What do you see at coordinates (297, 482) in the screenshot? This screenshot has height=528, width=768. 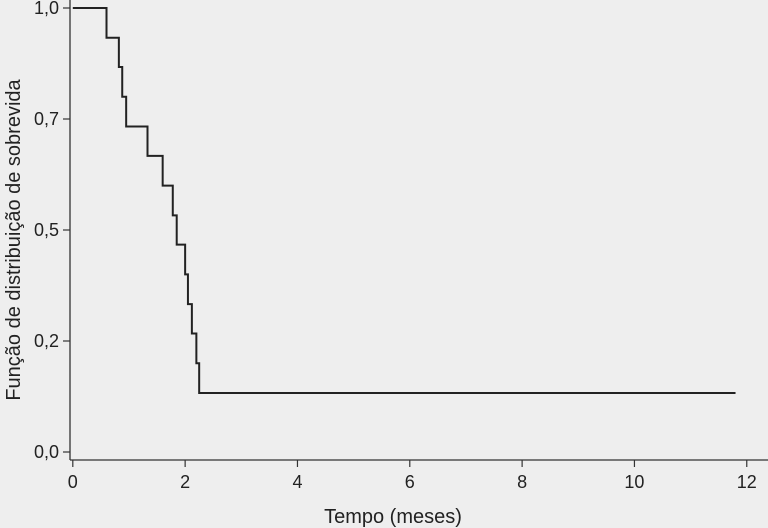 I see `x-tick-label-4: 4` at bounding box center [297, 482].